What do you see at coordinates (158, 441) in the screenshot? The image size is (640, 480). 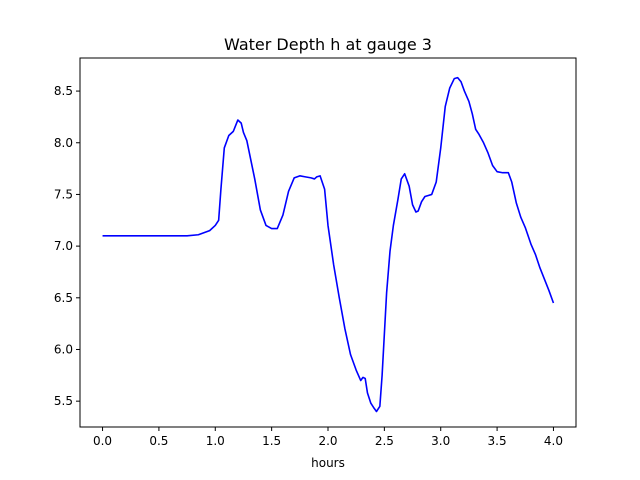 I see `x-tick-label: 0.5` at bounding box center [158, 441].